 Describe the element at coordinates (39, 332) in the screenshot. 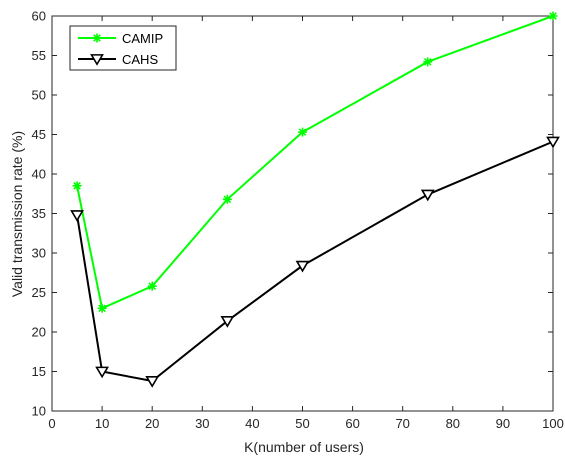

I see `y-tick-label: 20` at that location.